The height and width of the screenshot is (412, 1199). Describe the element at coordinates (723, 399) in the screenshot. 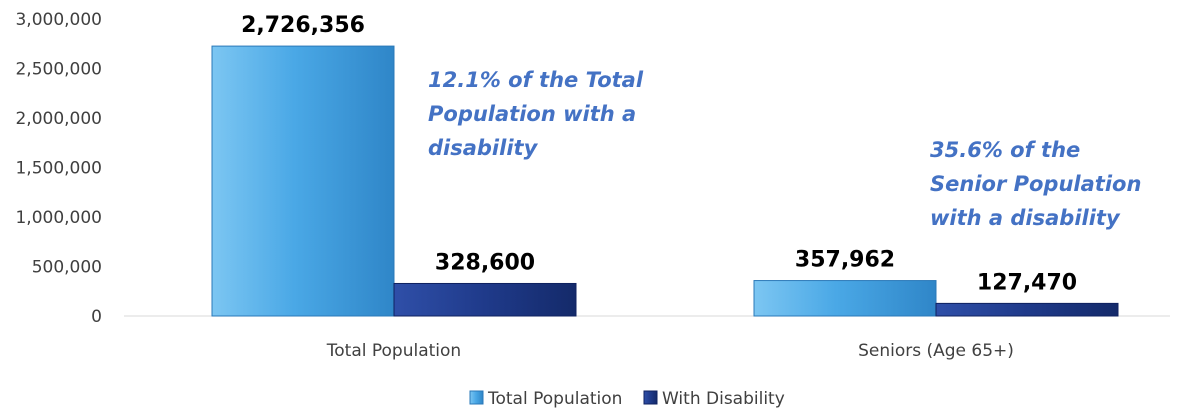

I see `legend-label: With Disability` at that location.